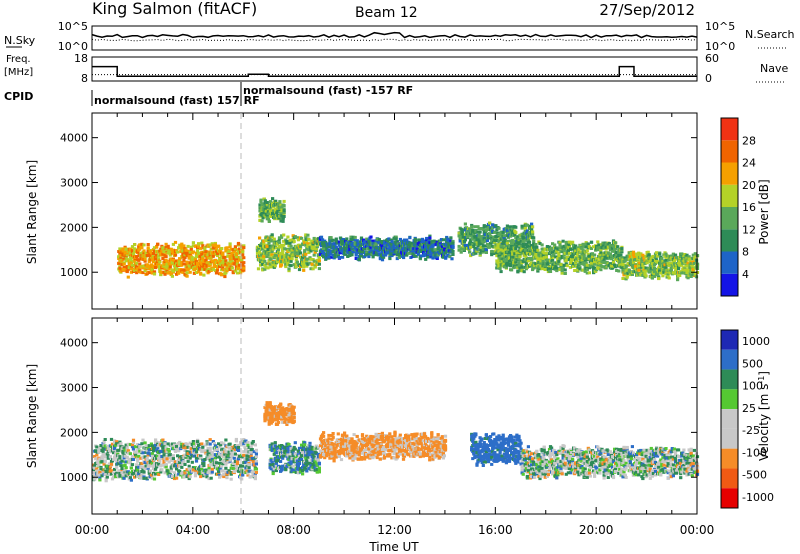  I want to click on date-title: 27/Sep/2012, so click(647, 10).